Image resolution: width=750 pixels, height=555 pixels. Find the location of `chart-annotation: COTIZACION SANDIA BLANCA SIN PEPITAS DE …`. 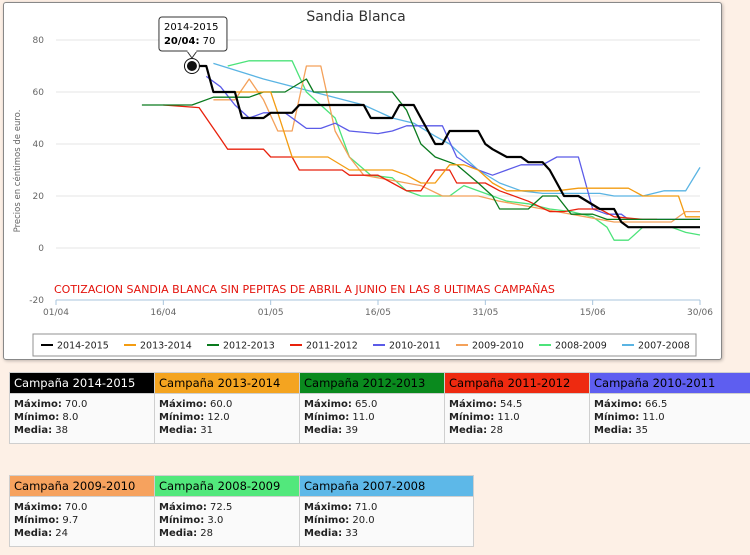

chart-annotation: COTIZACION SANDIA BLANCA SIN PEPITAS DE … is located at coordinates (304, 289).